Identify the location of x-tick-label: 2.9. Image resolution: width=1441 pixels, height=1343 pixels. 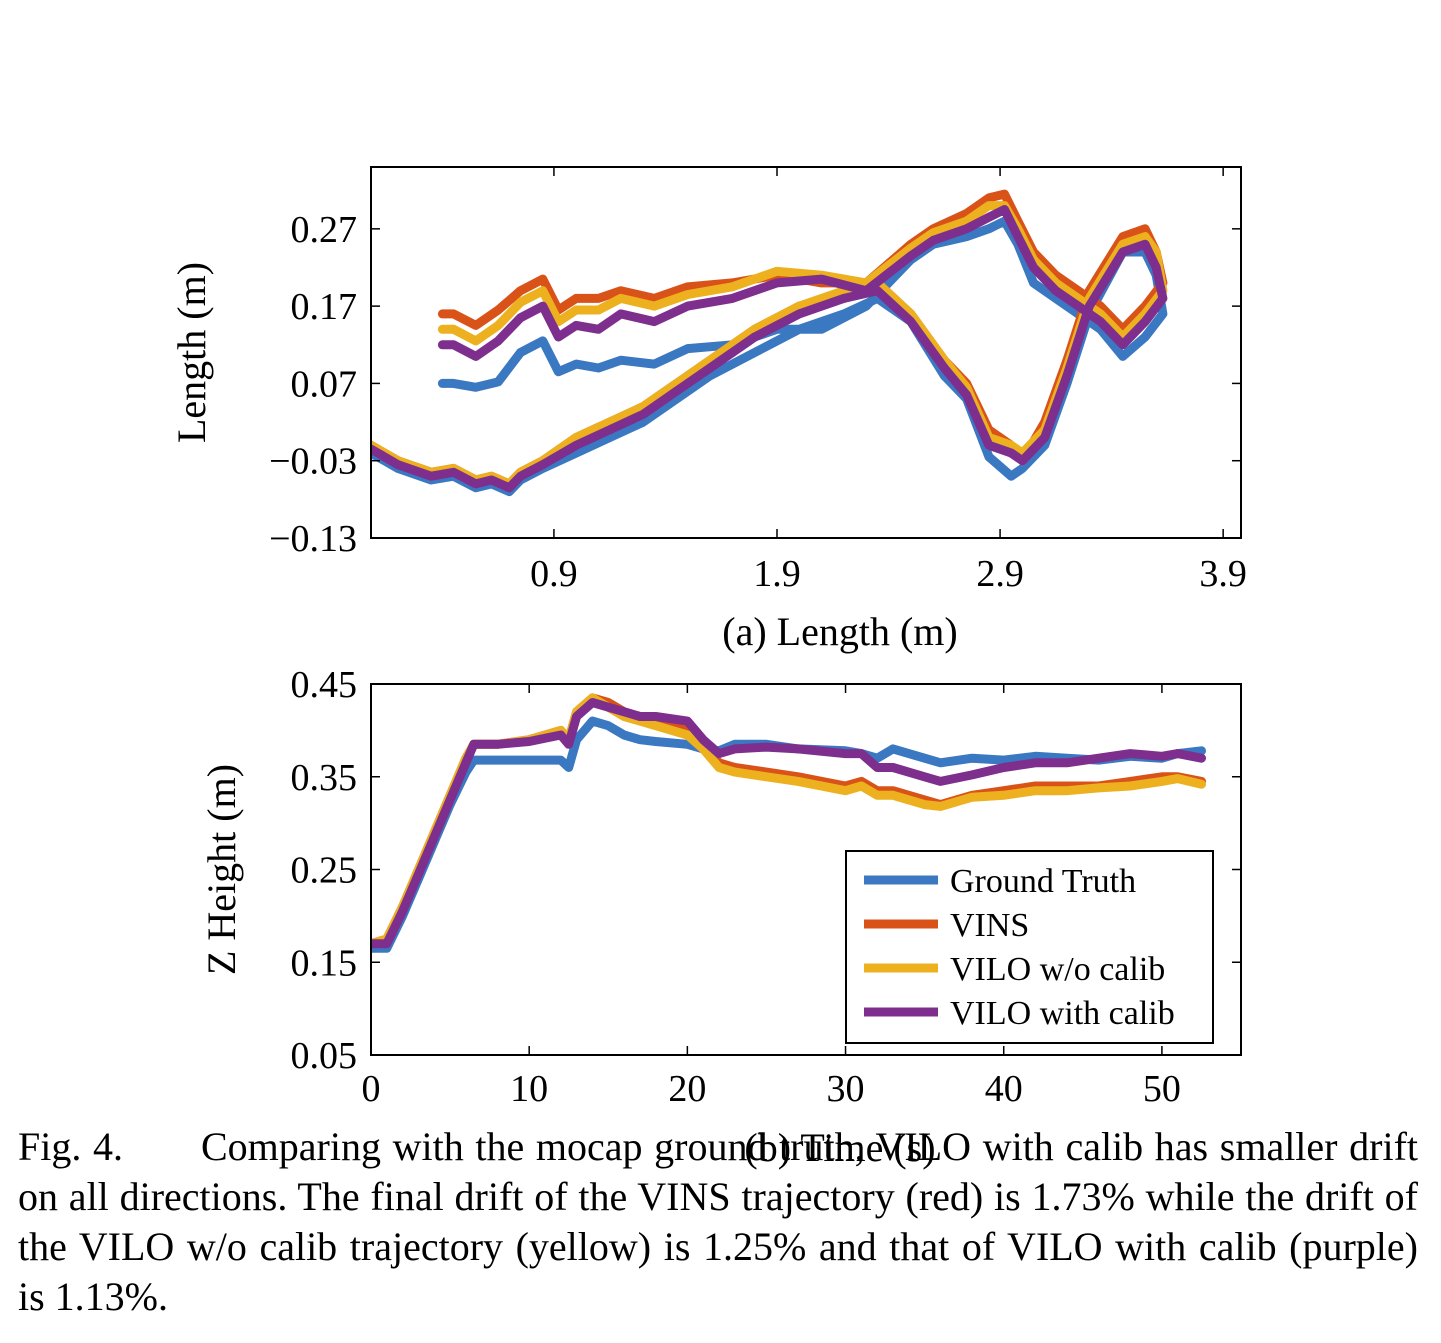
(1000, 574).